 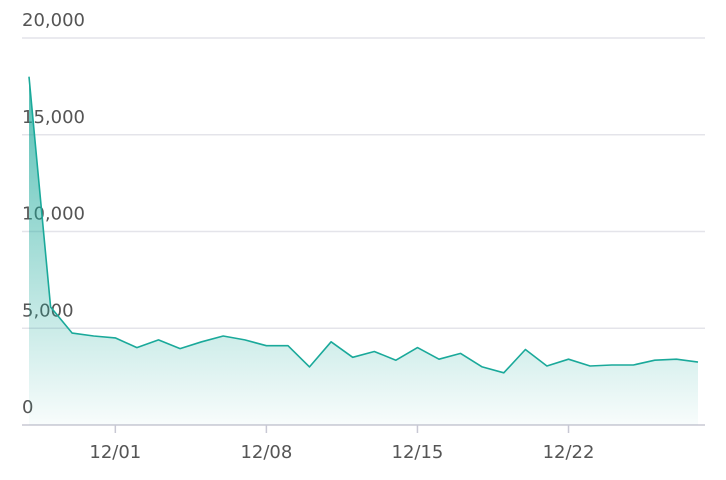 What do you see at coordinates (266, 452) in the screenshot?
I see `x-tick-label: 12/08` at bounding box center [266, 452].